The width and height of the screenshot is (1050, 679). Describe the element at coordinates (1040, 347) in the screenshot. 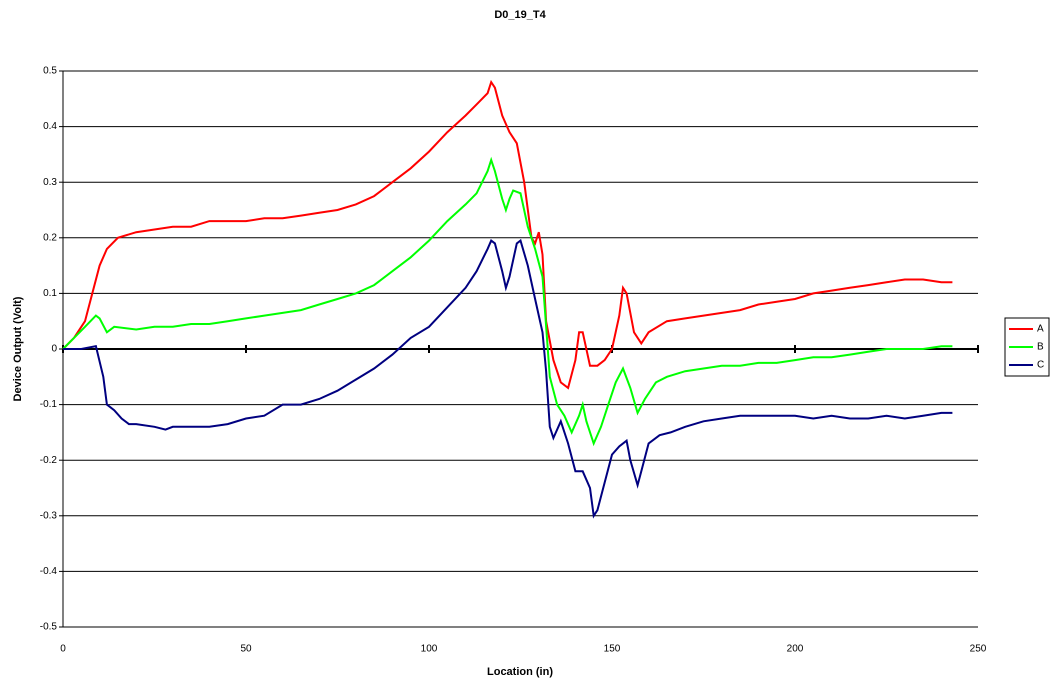

I see `legend-label: B` at that location.